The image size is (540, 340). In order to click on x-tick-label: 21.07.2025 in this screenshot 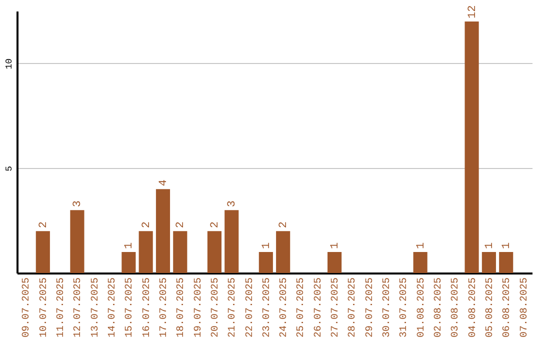, I will do `click(233, 308)`.